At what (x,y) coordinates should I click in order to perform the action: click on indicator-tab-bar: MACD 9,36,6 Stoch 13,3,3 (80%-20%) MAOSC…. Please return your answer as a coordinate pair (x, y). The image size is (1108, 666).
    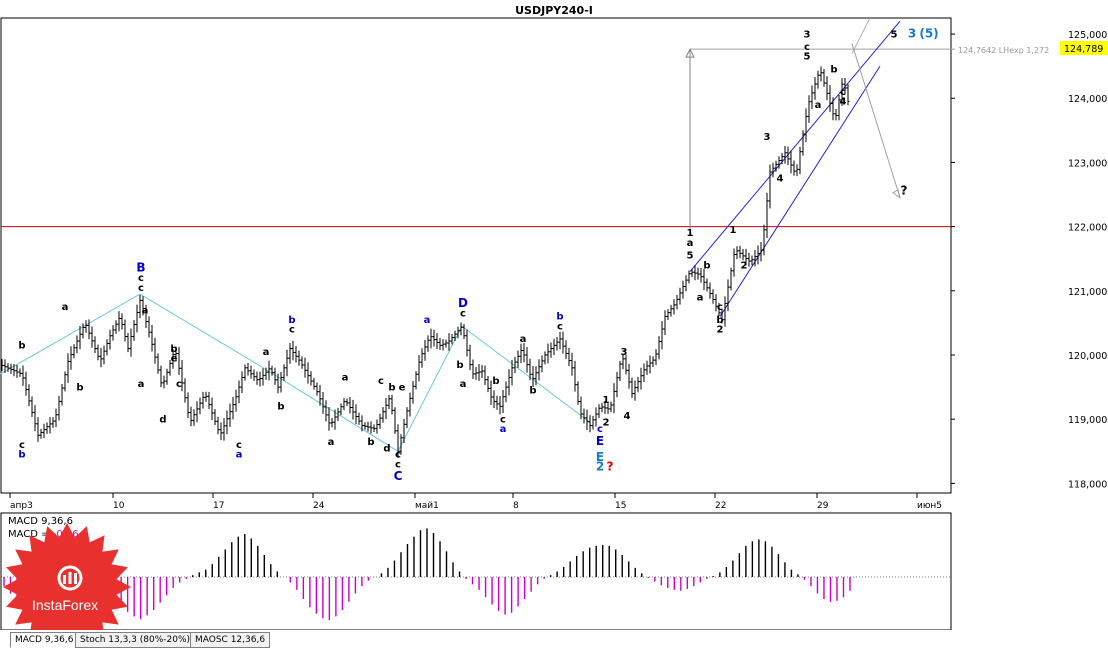
    Looking at the image, I should click on (554, 645).